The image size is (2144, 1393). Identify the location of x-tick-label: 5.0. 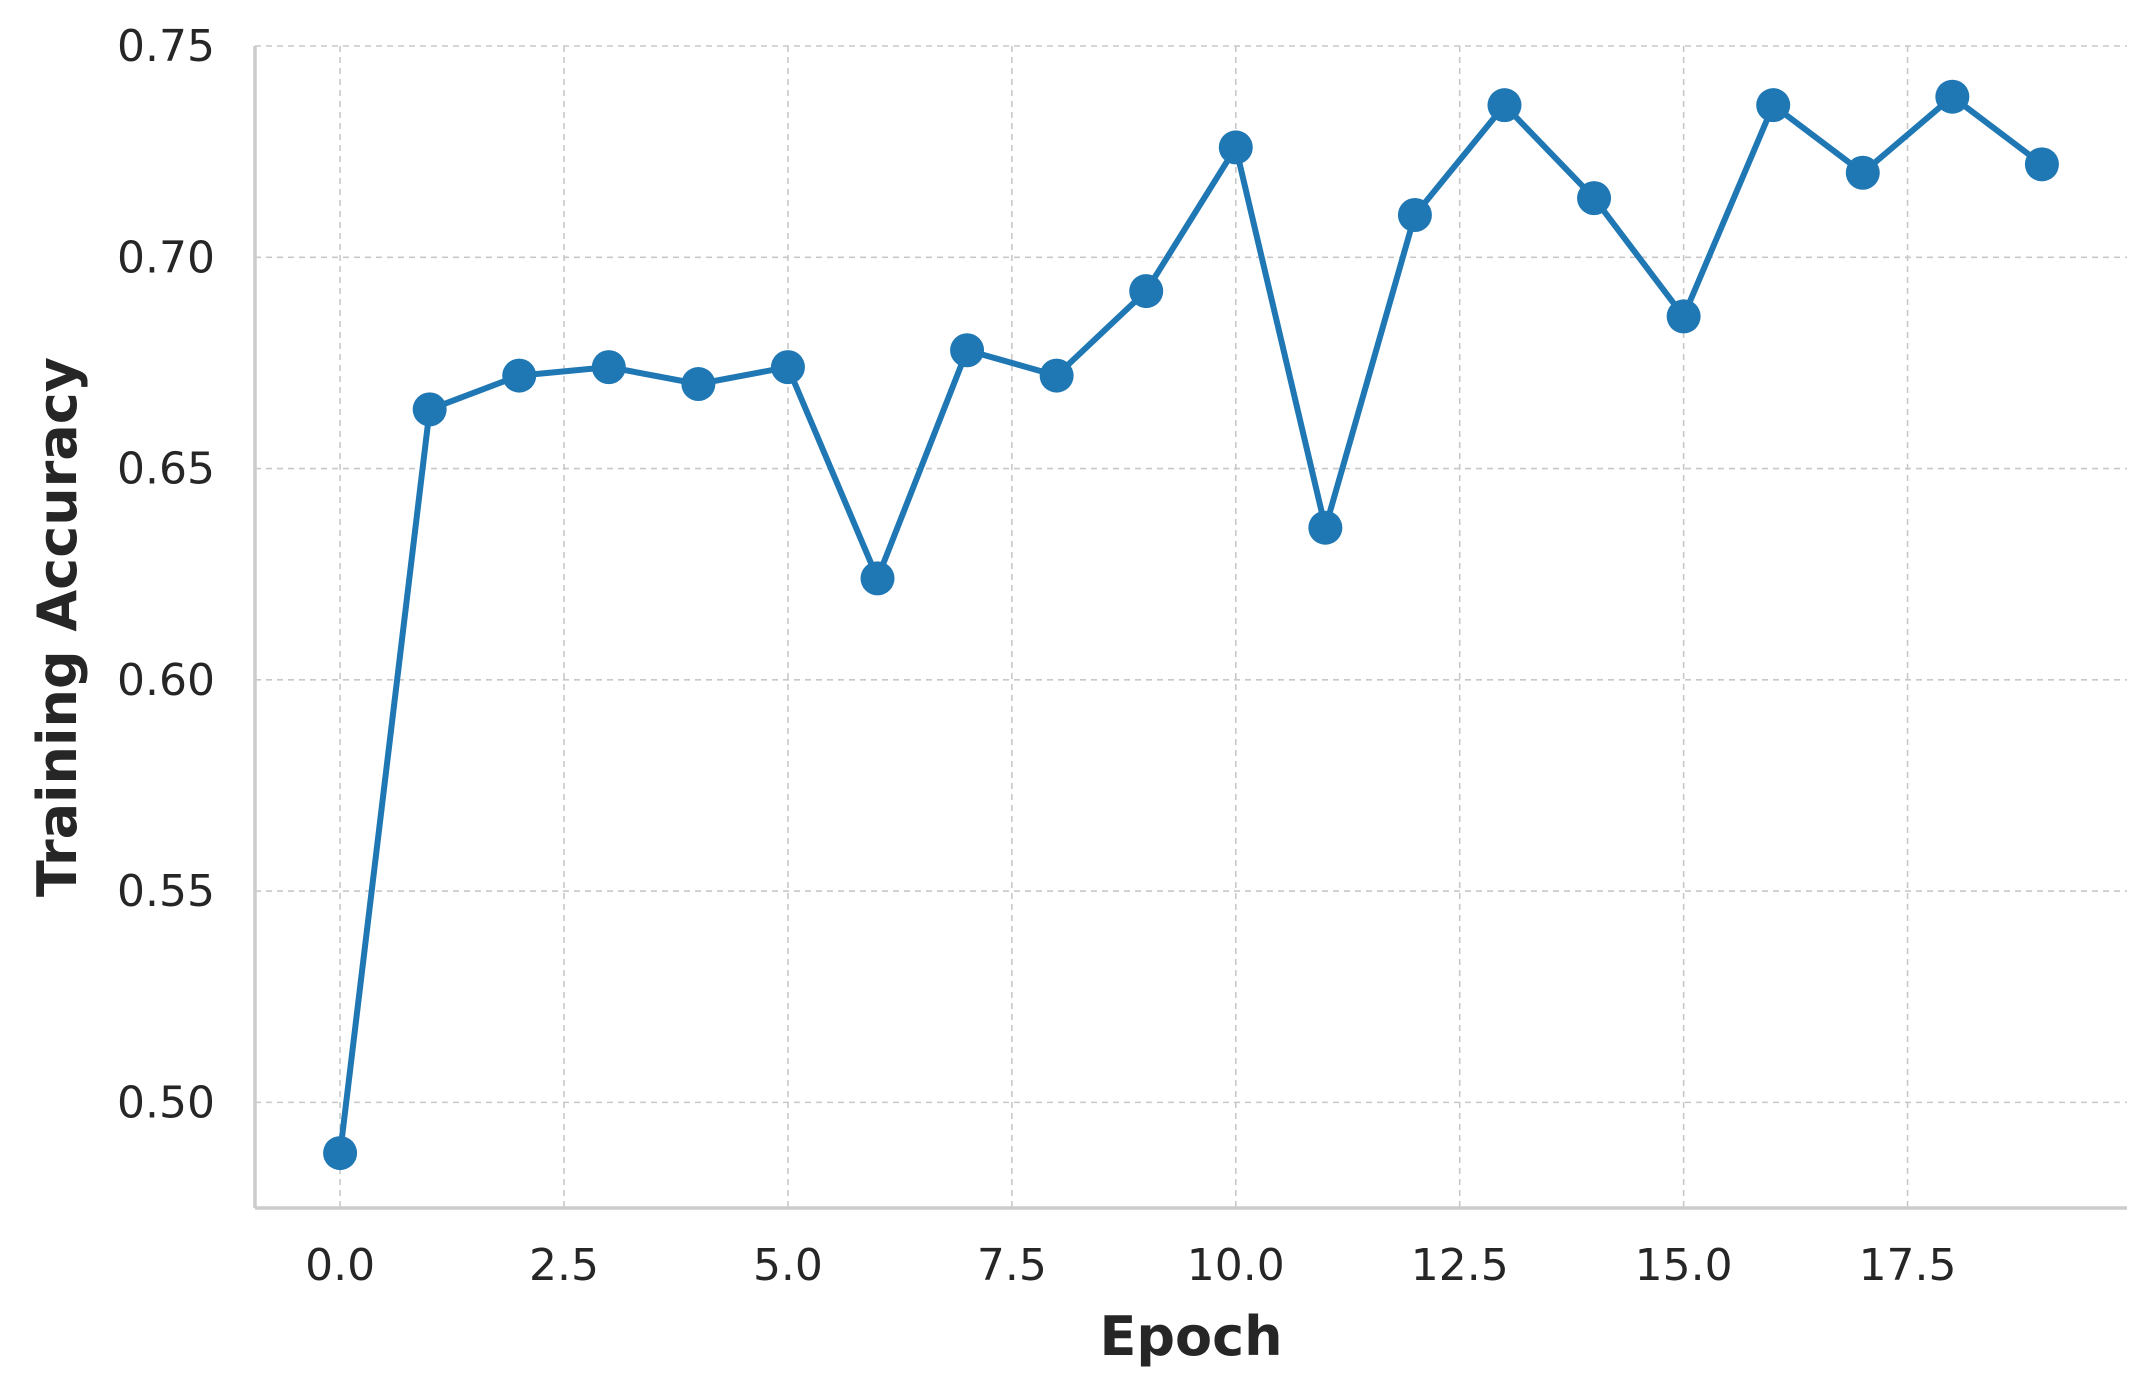
(788, 1265).